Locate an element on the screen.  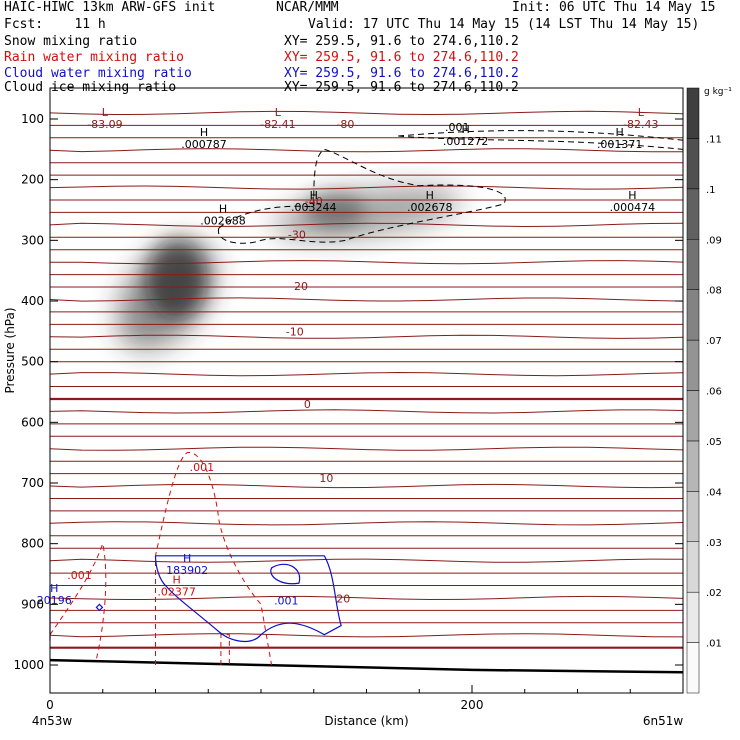
rain-contour-small is located at coordinates (225, 650).